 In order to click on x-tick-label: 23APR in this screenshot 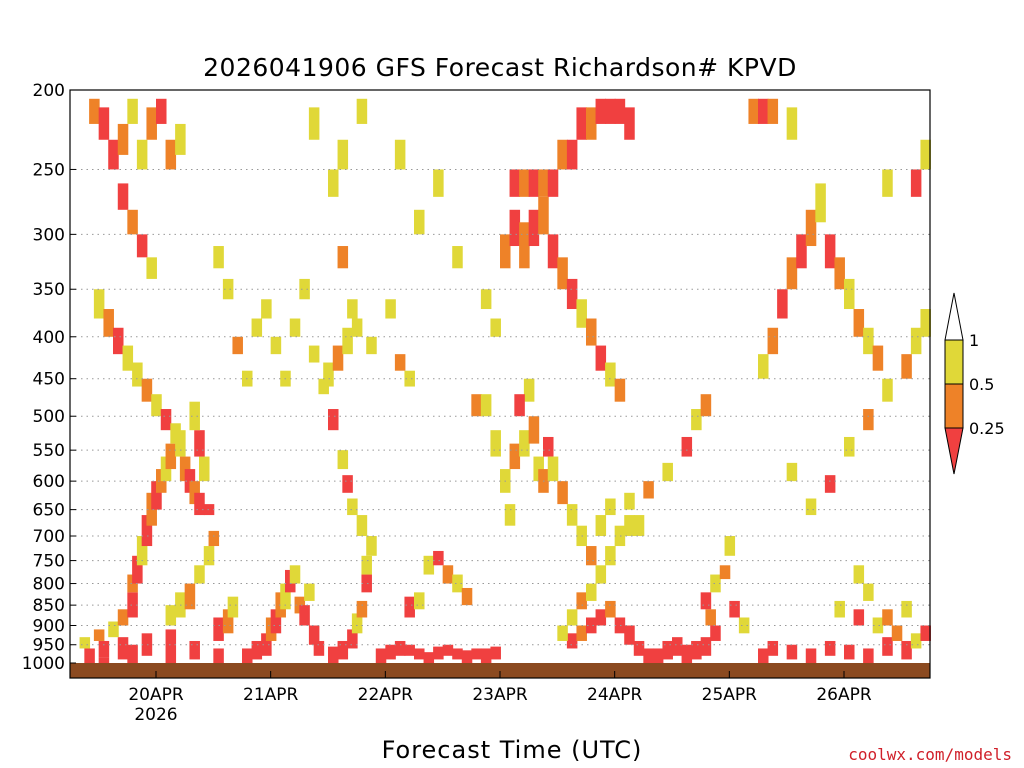, I will do `click(500, 695)`.